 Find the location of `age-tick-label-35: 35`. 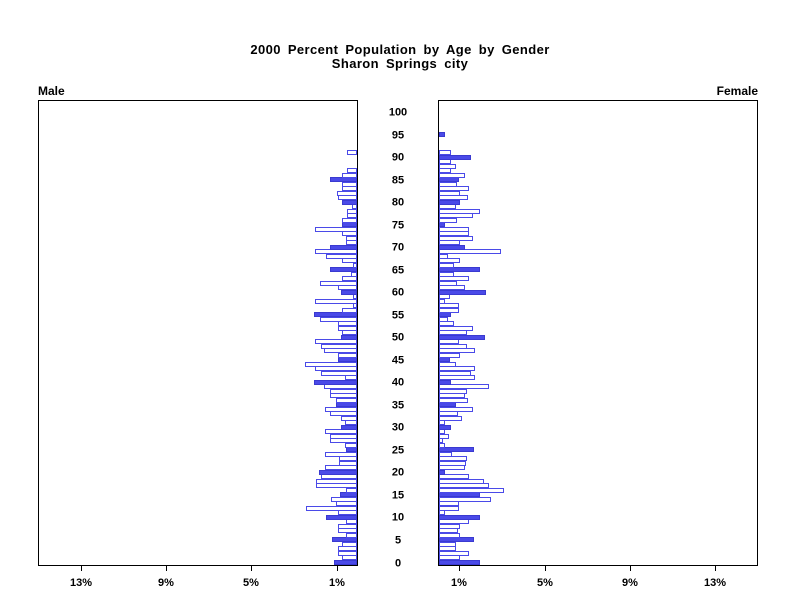

age-tick-label-35: 35 is located at coordinates (398, 405).